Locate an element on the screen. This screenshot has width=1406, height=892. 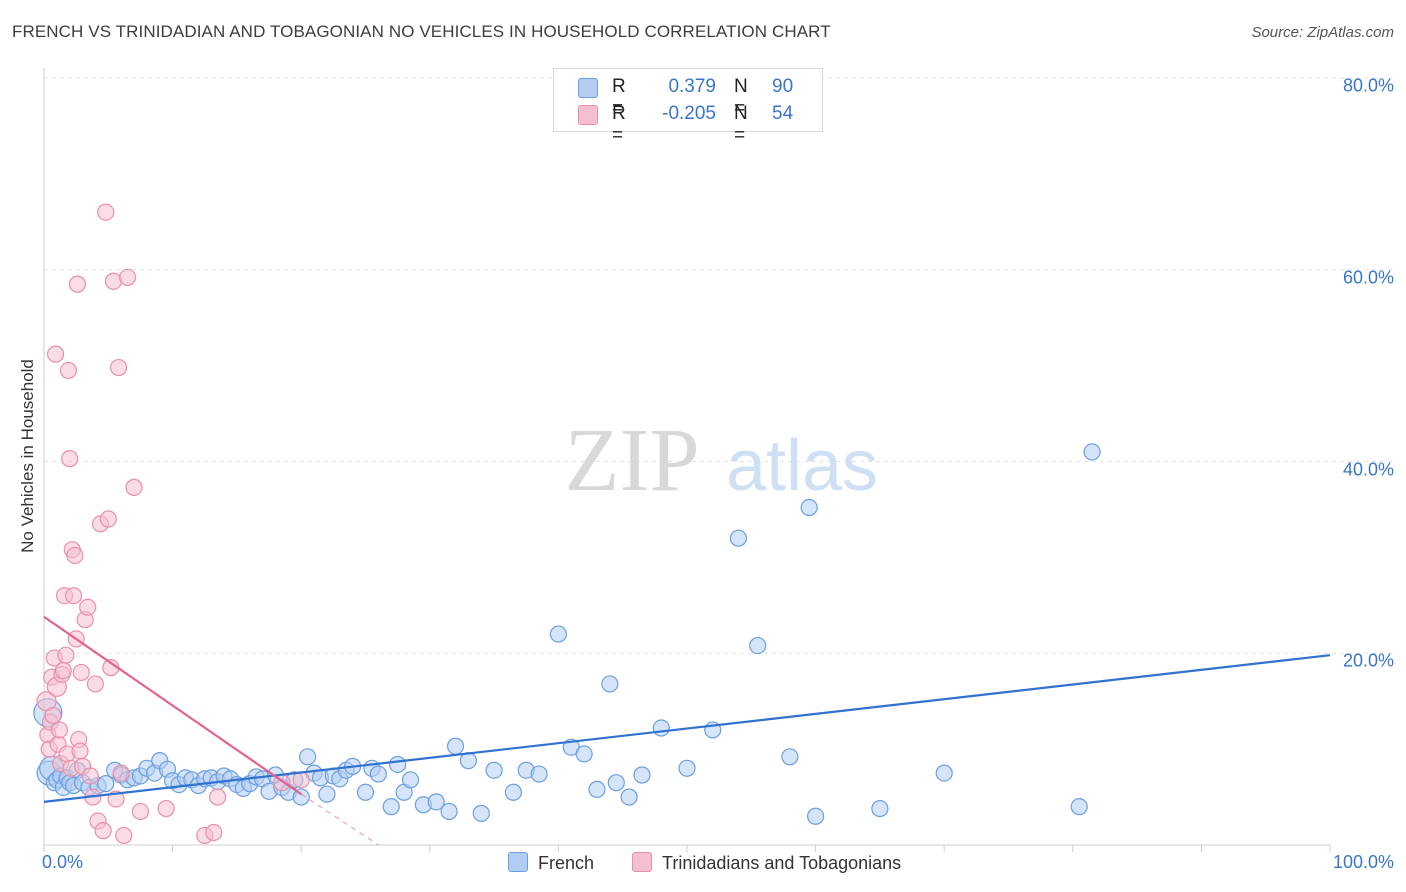
french-swatch is located at coordinates (588, 88).